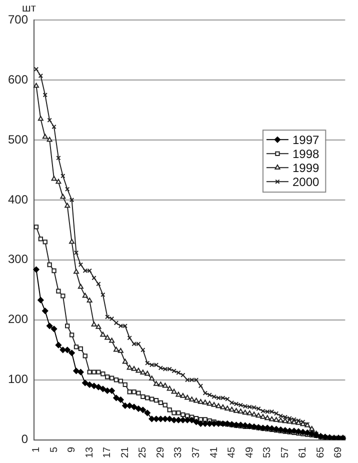 This screenshot has height=463, width=358. I want to click on y-tick-label: 100, so click(18, 379).